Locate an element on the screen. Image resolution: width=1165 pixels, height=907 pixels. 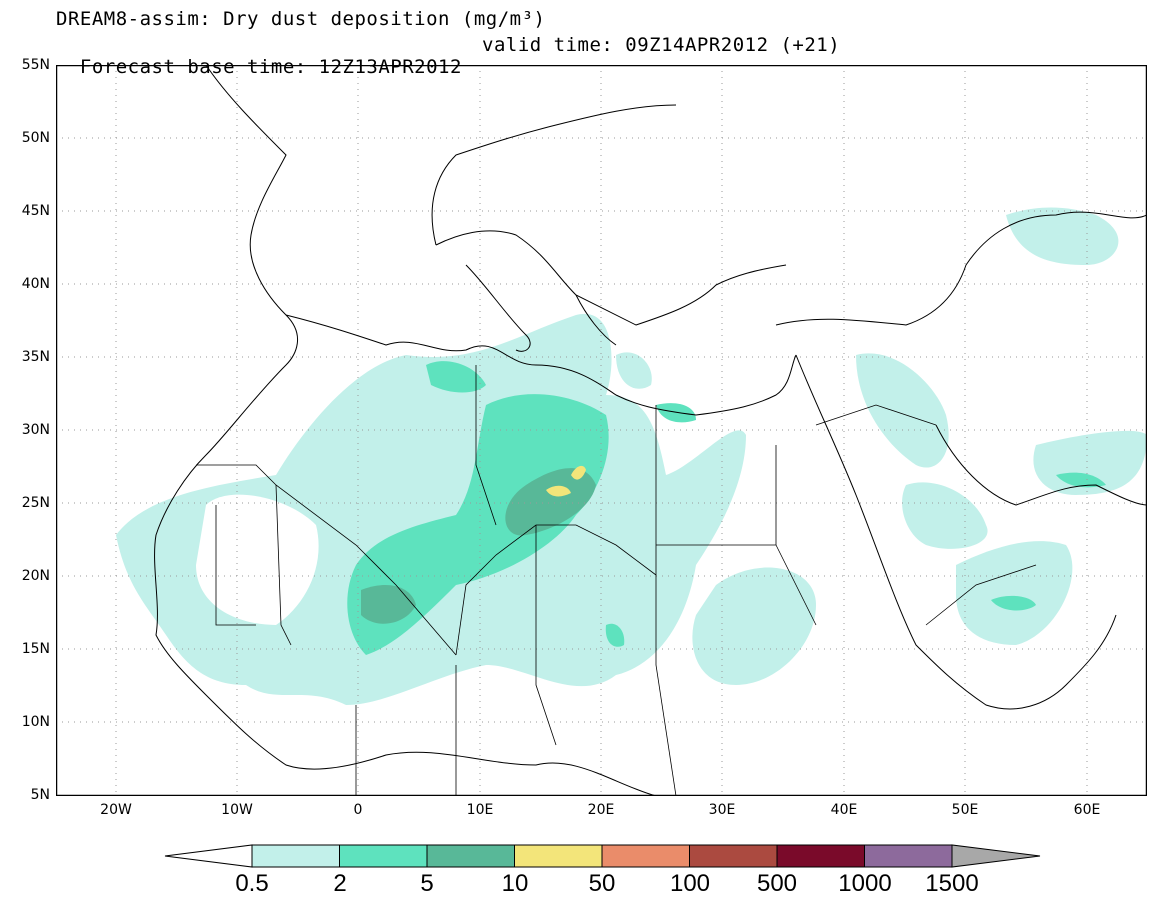
lon-label-30e: 30E is located at coordinates (722, 810).